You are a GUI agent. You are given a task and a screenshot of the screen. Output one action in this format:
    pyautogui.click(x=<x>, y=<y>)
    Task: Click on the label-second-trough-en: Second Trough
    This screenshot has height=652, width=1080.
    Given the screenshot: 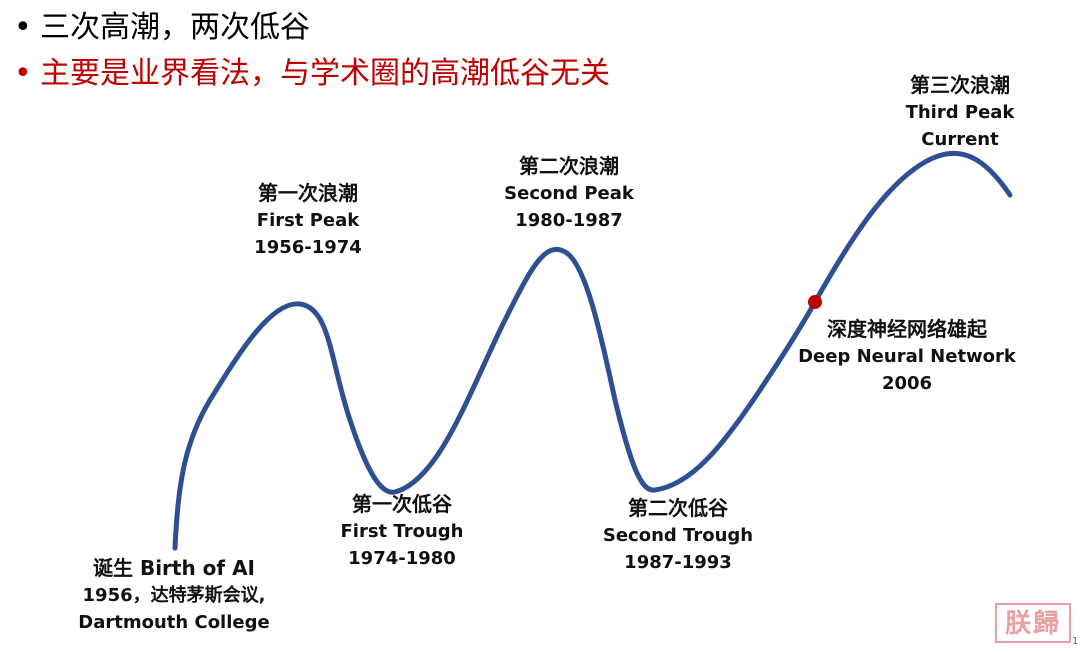 What is the action you would take?
    pyautogui.click(x=678, y=535)
    